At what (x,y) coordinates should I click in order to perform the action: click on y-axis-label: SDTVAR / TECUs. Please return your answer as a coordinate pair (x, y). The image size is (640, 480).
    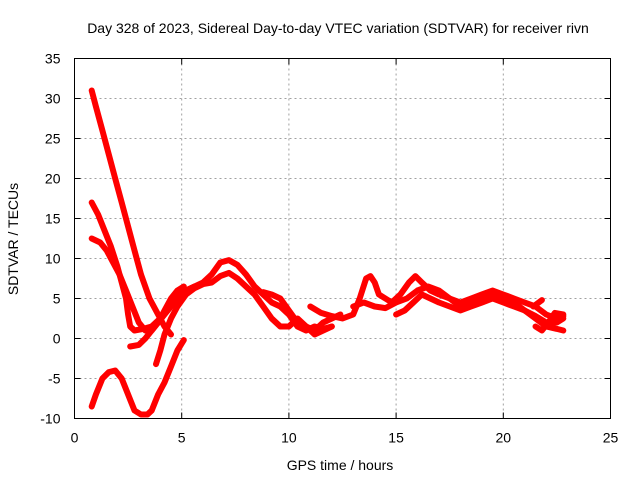
    Looking at the image, I should click on (13, 239).